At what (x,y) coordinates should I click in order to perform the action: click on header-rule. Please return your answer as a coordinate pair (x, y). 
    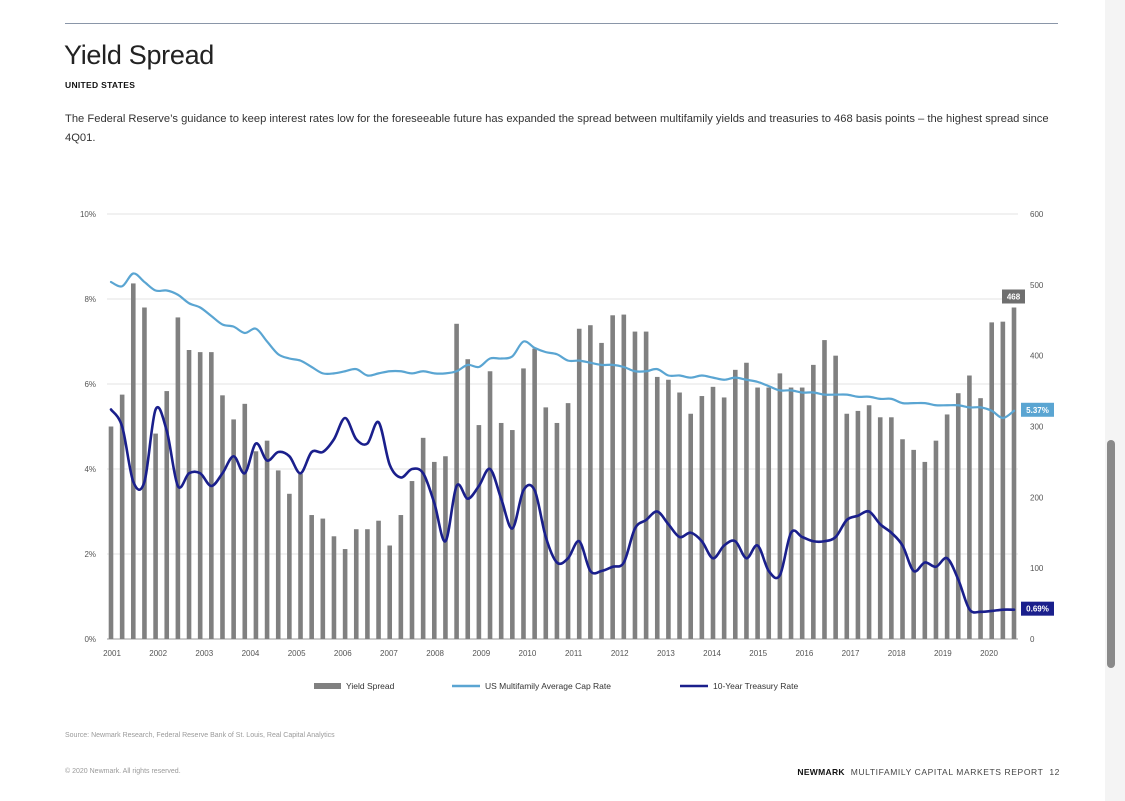
    Looking at the image, I should click on (561, 23).